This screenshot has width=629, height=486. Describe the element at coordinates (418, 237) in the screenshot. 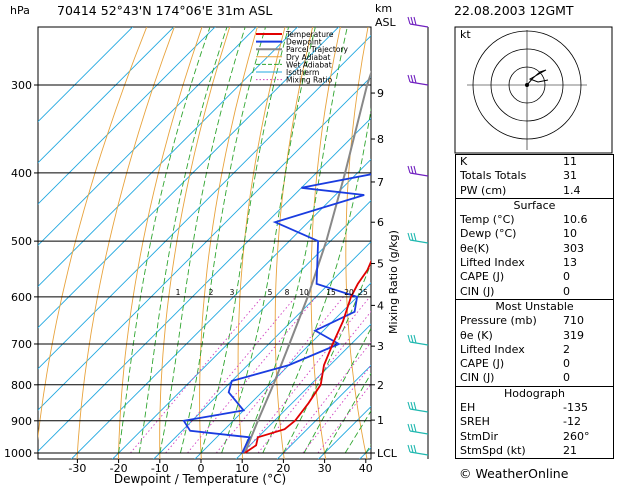

I see `wind-barbs` at that location.